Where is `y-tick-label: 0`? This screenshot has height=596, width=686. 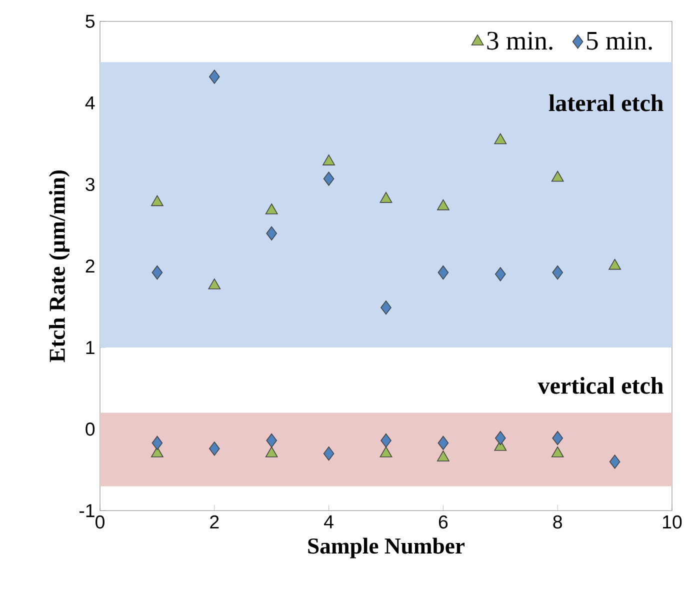
y-tick-label: 0 is located at coordinates (90, 429).